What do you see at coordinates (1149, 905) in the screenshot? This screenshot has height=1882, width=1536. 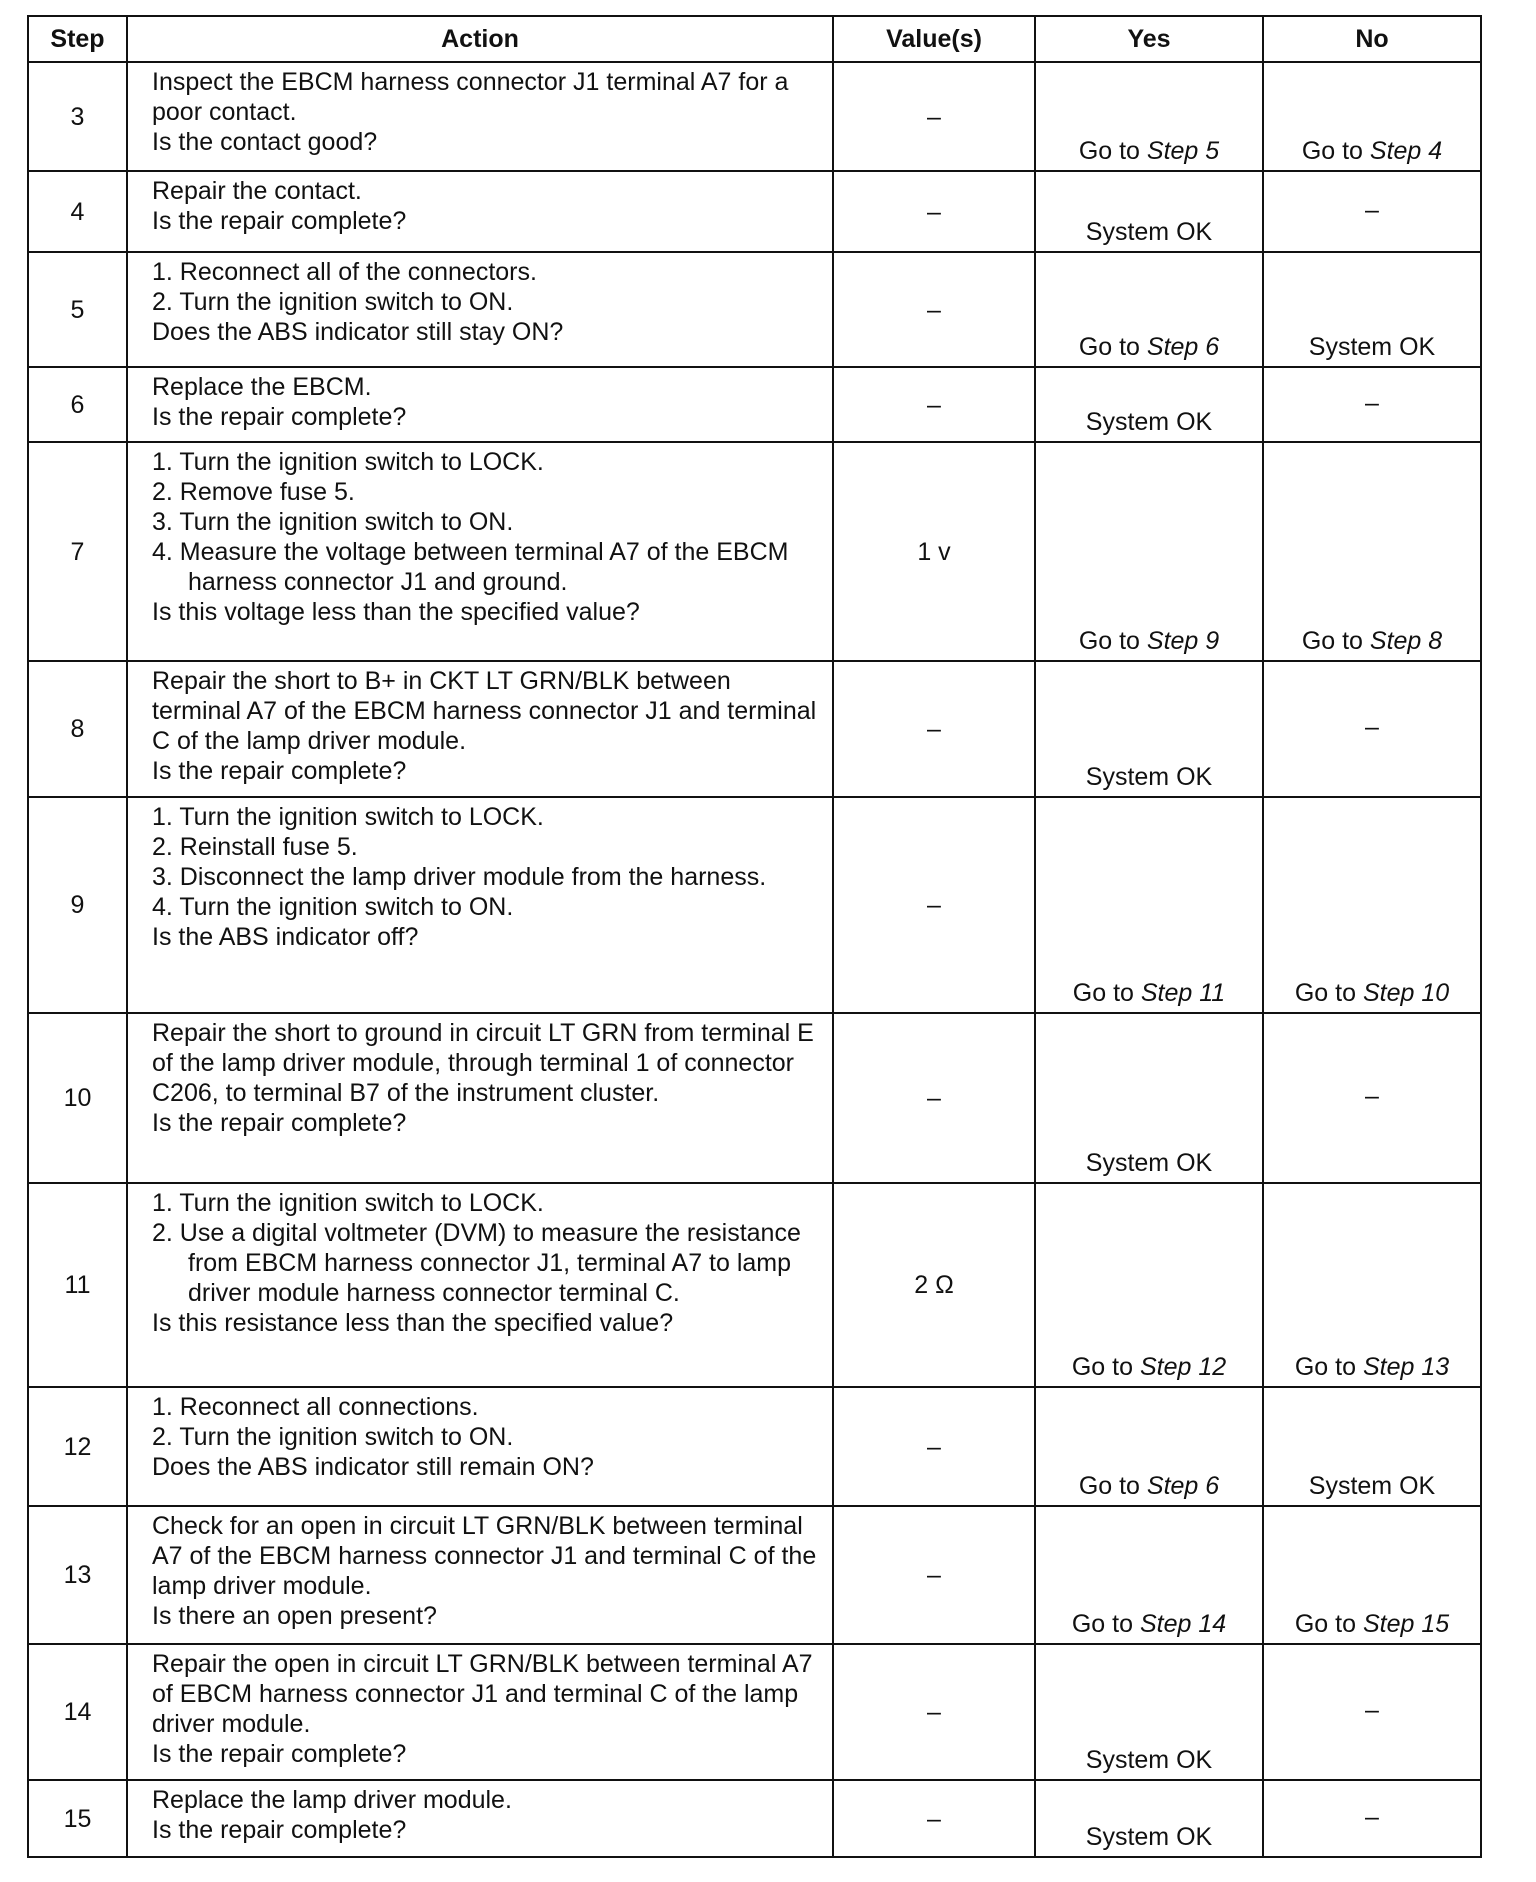 I see `yes-cell: Go to Step 11` at bounding box center [1149, 905].